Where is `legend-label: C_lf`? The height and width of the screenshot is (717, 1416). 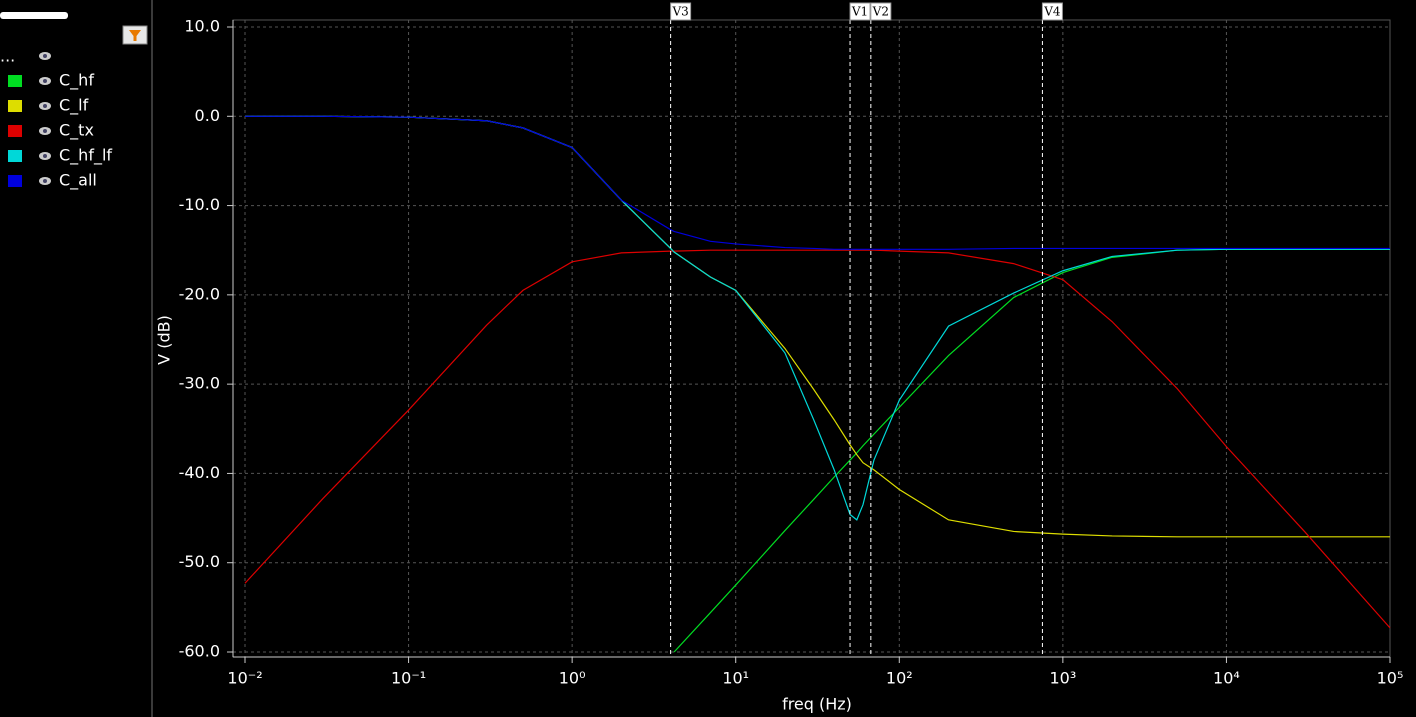 legend-label: C_lf is located at coordinates (74, 106).